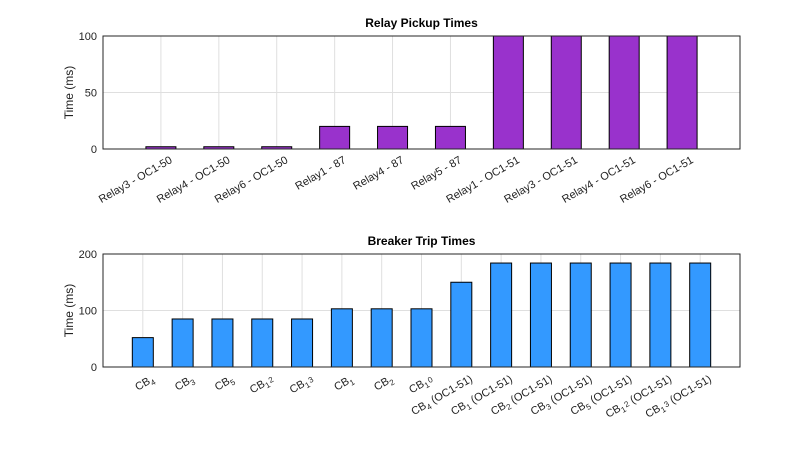 Image resolution: width=790 pixels, height=458 pixels. I want to click on chart-title: Breaker Trip Times, so click(422, 241).